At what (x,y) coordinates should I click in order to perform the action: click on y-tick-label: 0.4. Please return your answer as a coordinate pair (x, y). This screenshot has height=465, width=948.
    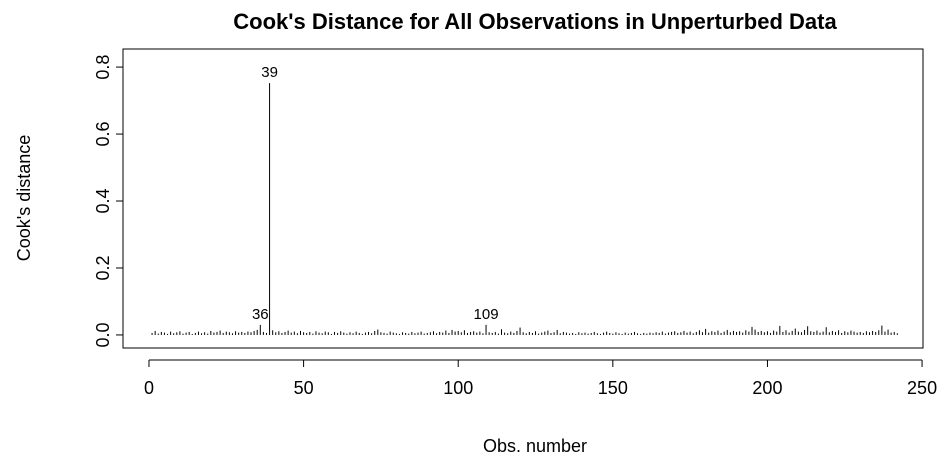
    Looking at the image, I should click on (103, 200).